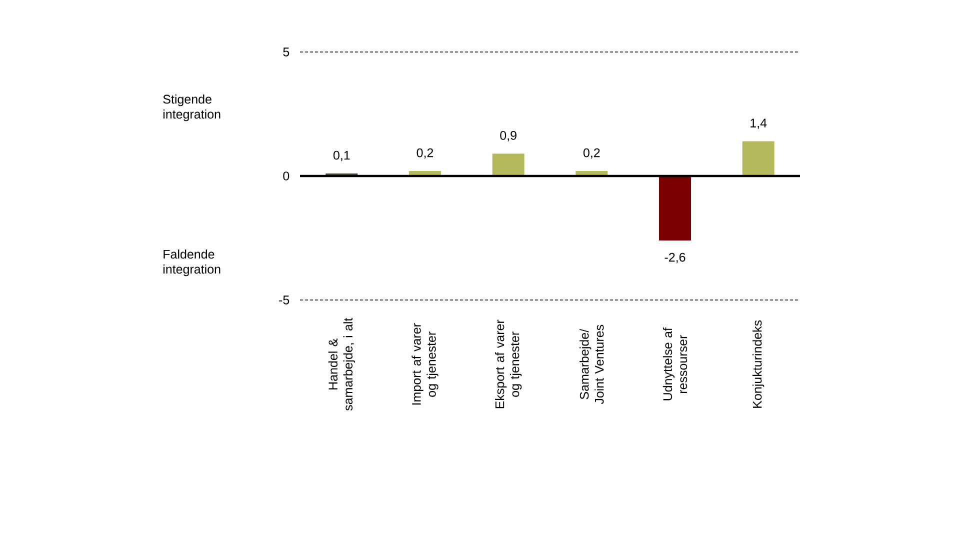 The height and width of the screenshot is (542, 956). I want to click on data-label: 0,1, so click(341, 156).